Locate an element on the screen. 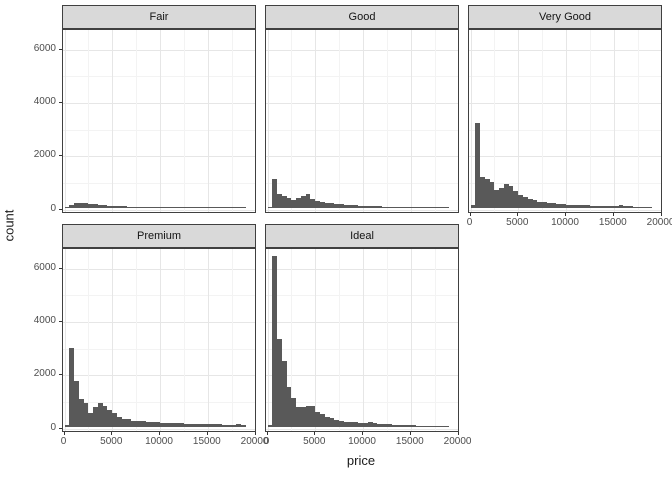 This screenshot has width=672, height=480. facet-strip: Premium is located at coordinates (159, 236).